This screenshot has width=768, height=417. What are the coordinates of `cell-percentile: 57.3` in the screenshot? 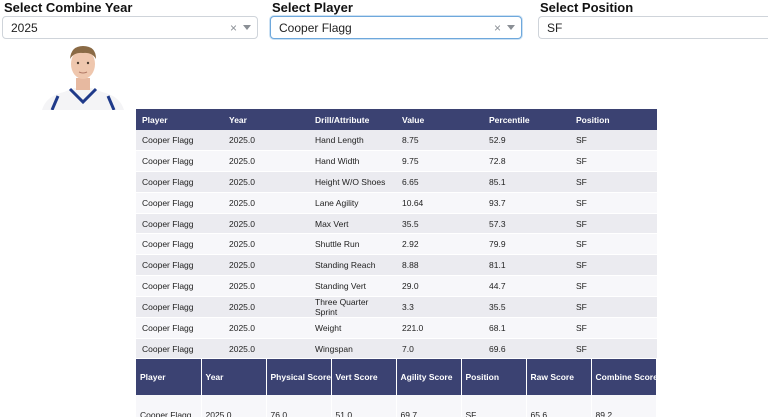 It's located at (526, 224).